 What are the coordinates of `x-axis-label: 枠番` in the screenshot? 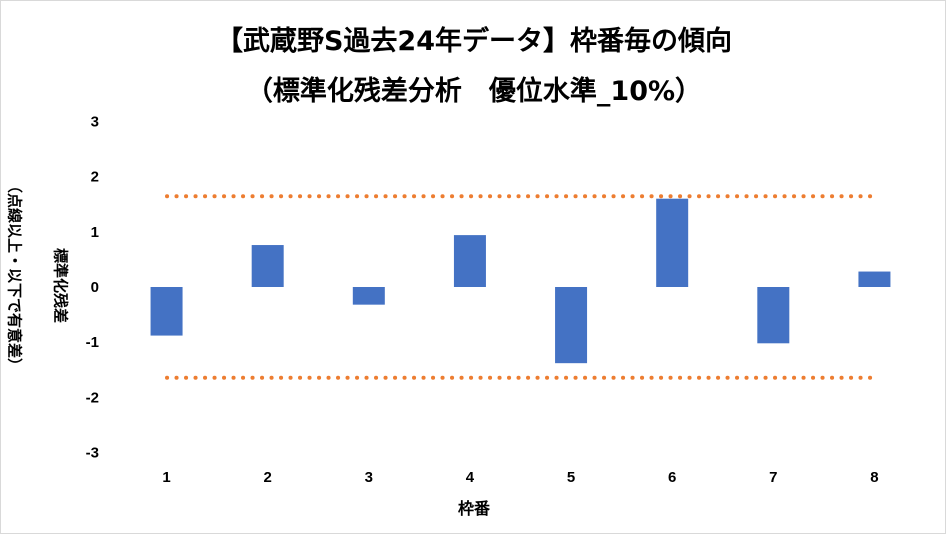 It's located at (473, 508).